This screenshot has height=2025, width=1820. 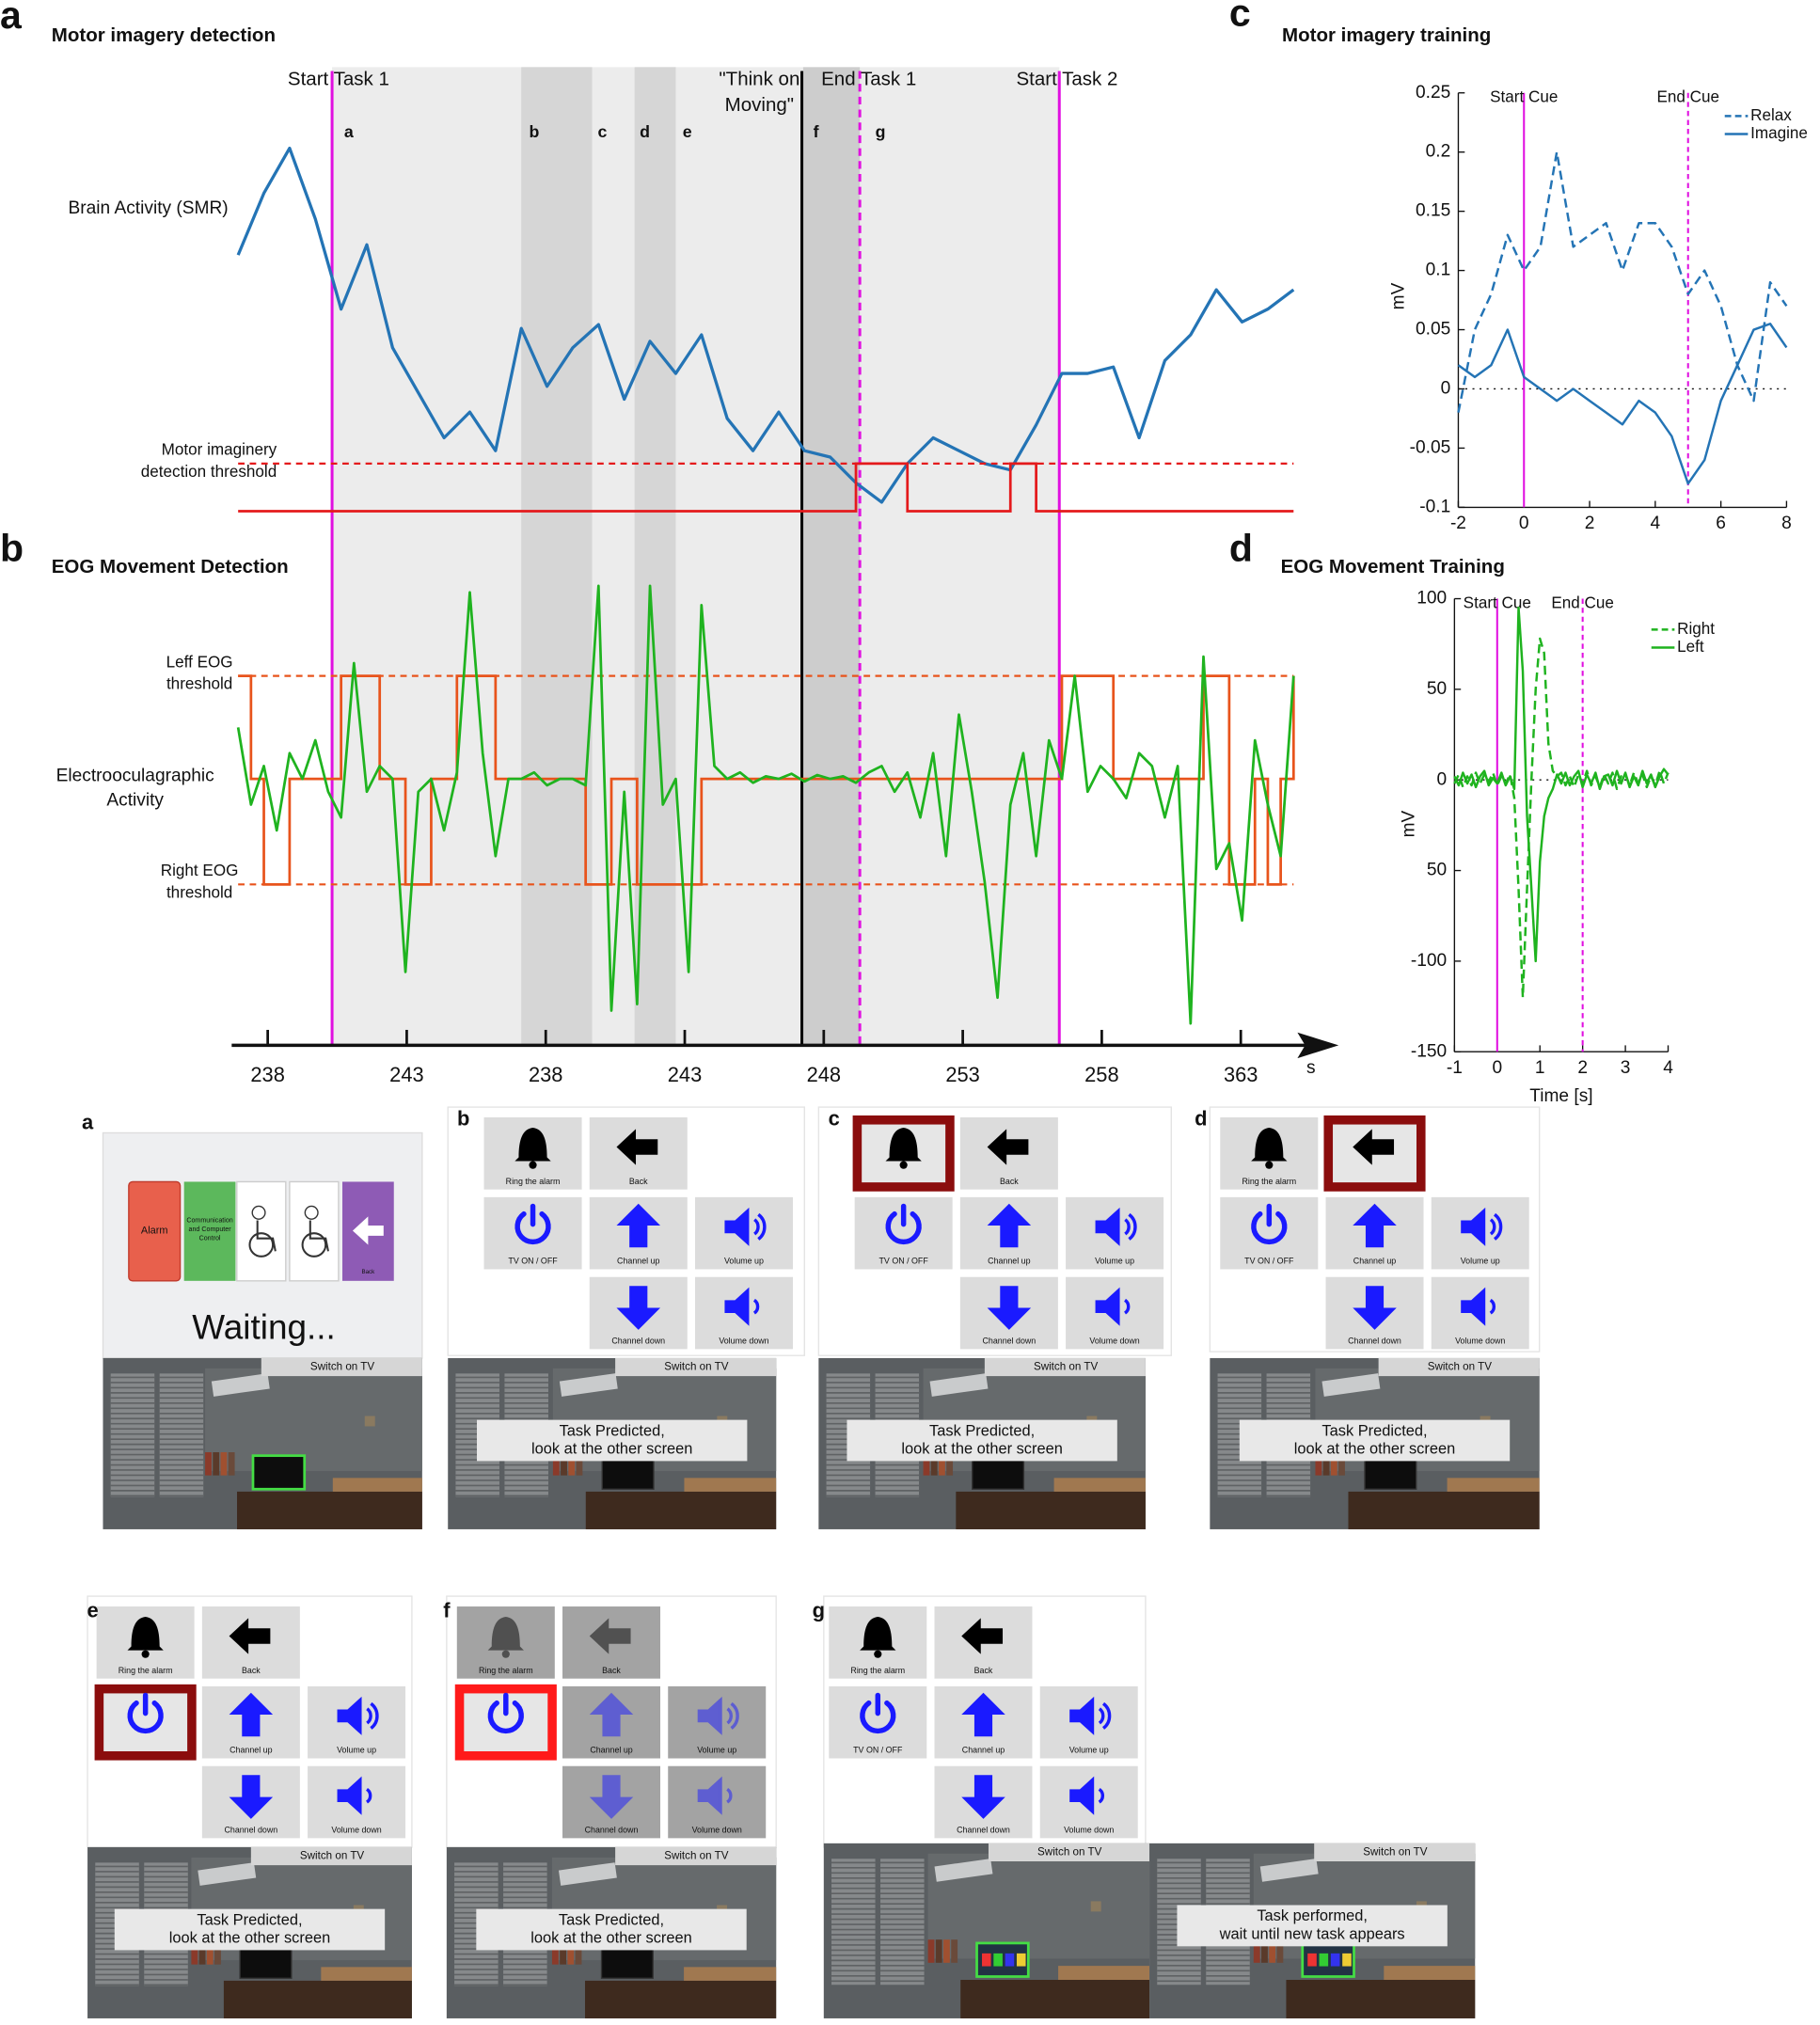 I want to click on y-tick-label: -0.05, so click(x=1430, y=447).